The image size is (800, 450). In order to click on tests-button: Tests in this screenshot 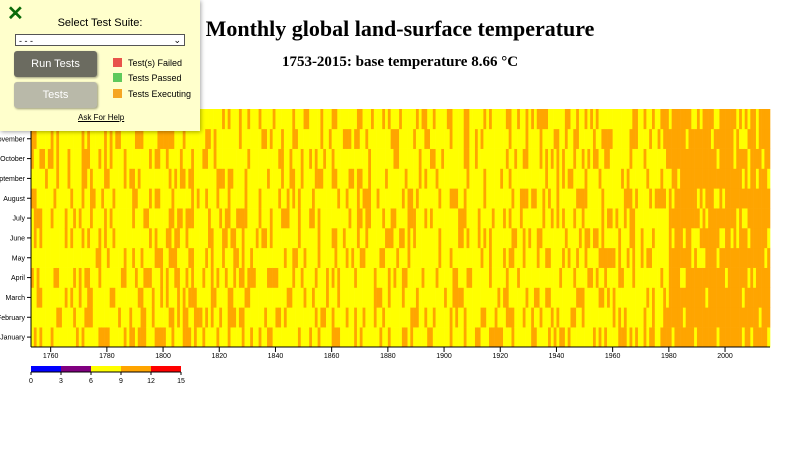, I will do `click(55, 95)`.